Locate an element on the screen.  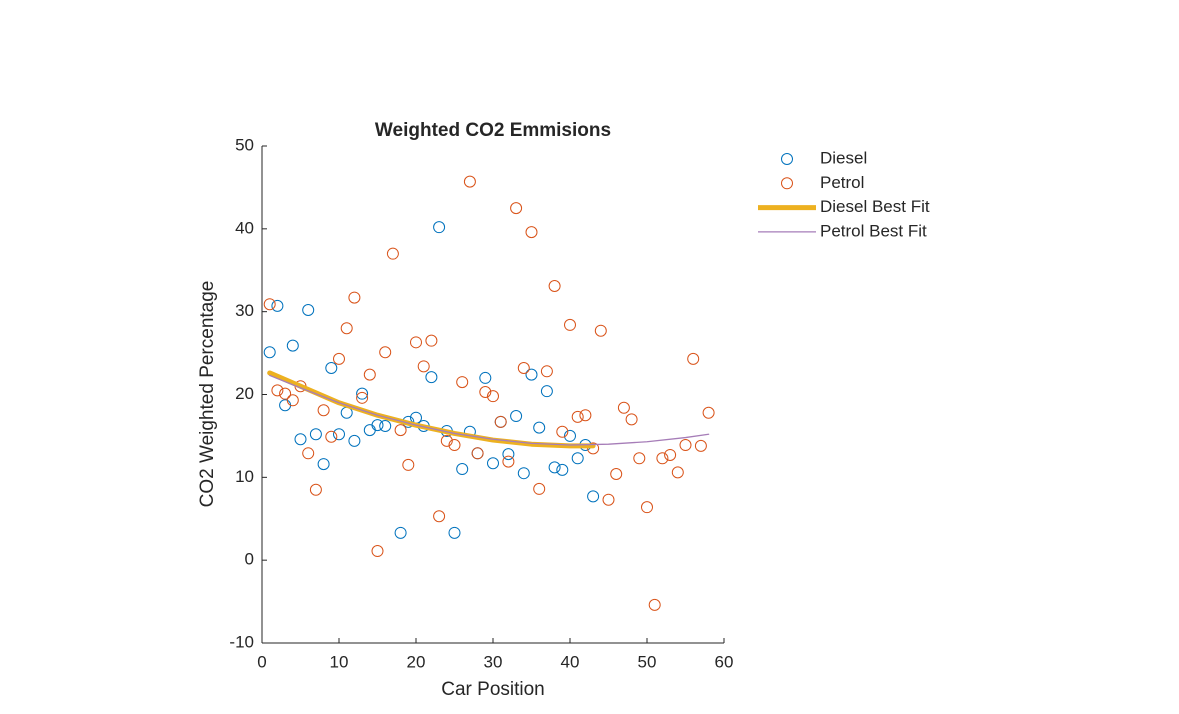
legend-label: Petrol Best Fit is located at coordinates (873, 230).